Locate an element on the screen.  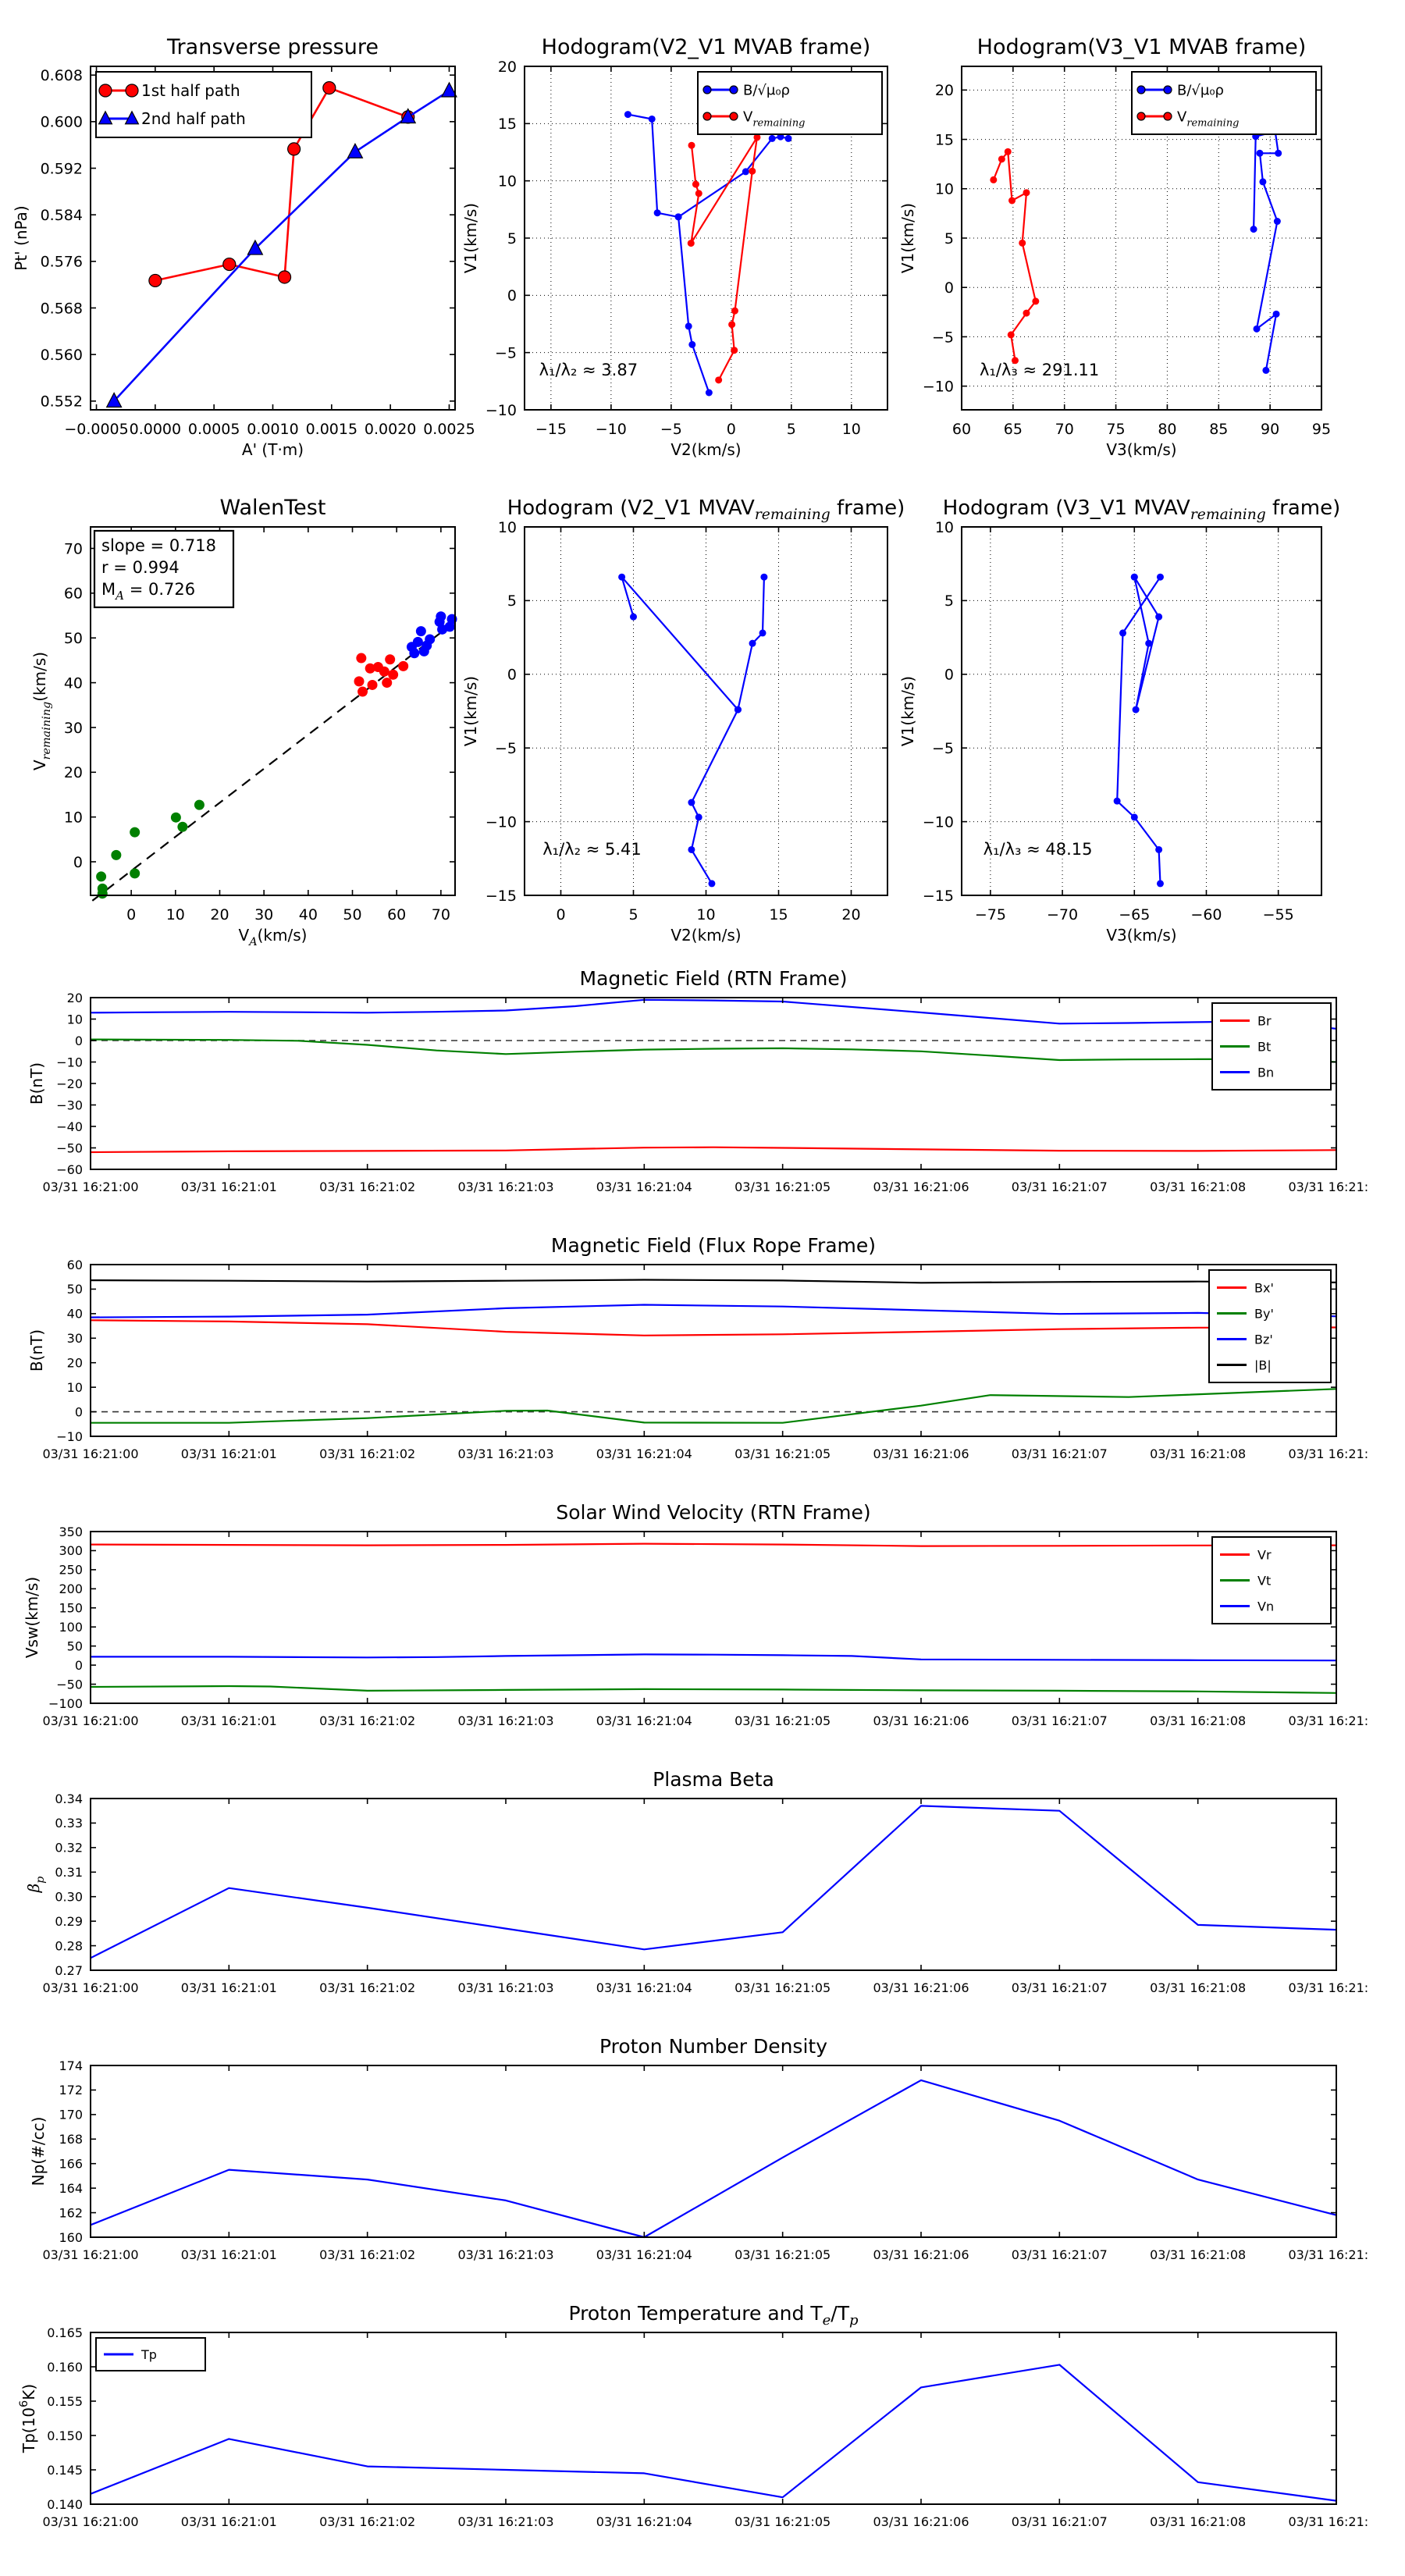
y-tick-label: −10 is located at coordinates (502, 410).